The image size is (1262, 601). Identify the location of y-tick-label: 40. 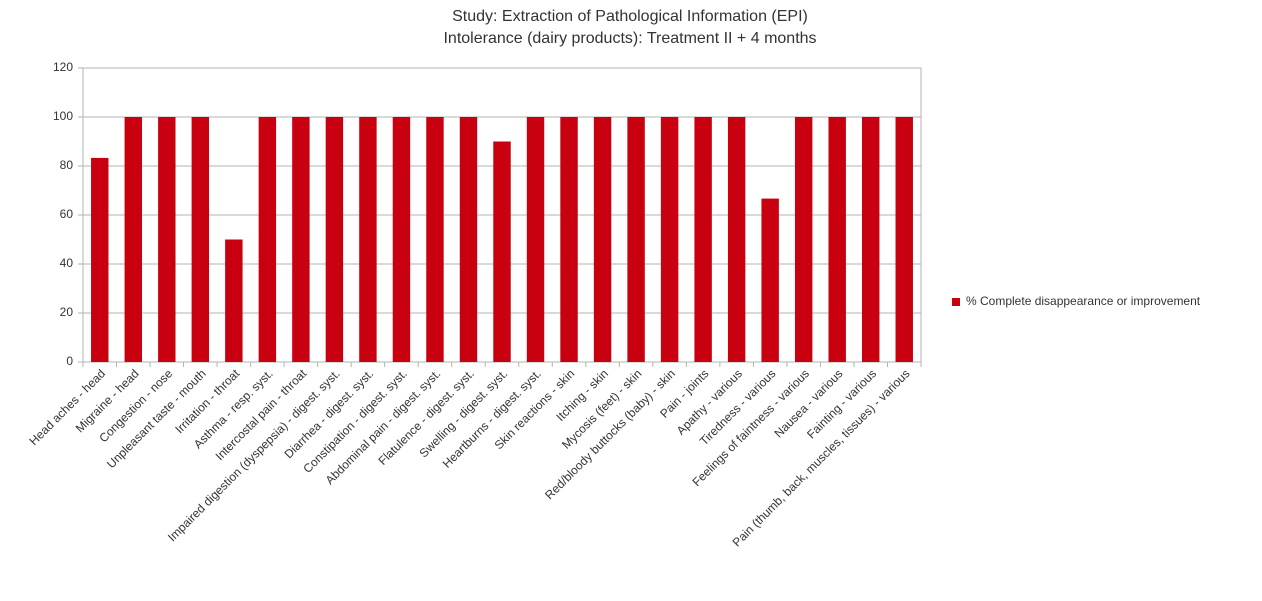
(67, 263).